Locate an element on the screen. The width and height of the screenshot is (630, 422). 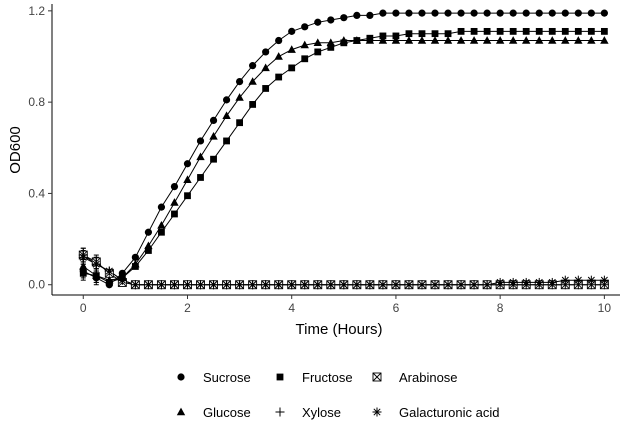
legend-key-glucose is located at coordinates (181, 411).